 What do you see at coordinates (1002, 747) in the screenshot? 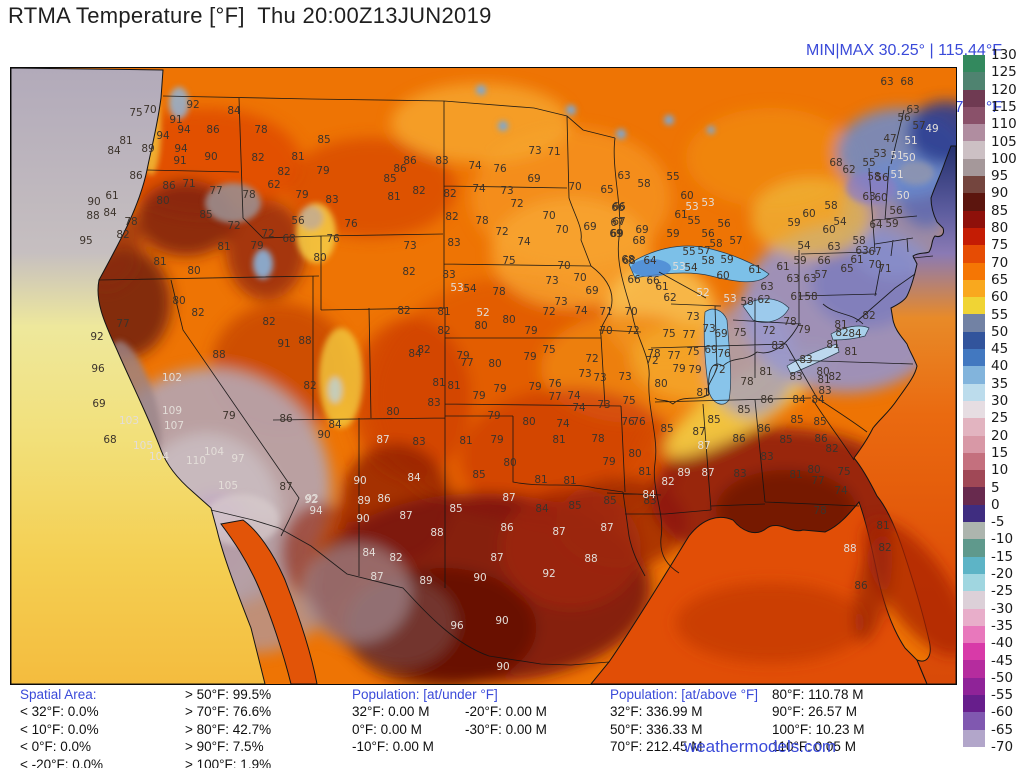
I see `colorbar-tick: -70` at bounding box center [1002, 747].